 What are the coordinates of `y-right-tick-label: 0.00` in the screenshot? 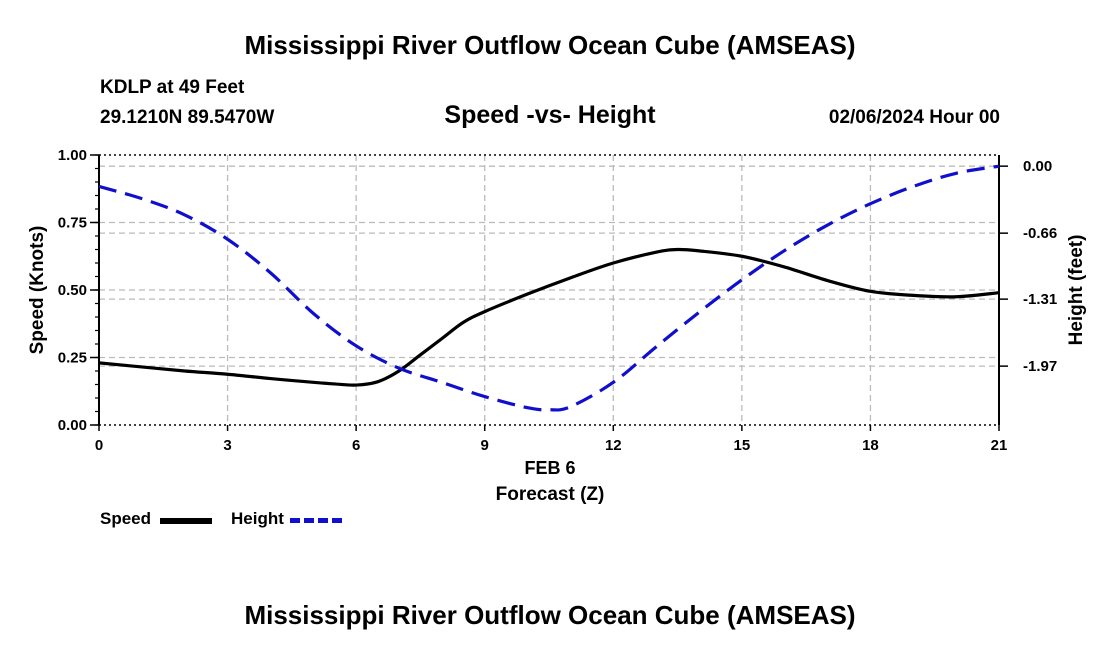 It's located at (1037, 166).